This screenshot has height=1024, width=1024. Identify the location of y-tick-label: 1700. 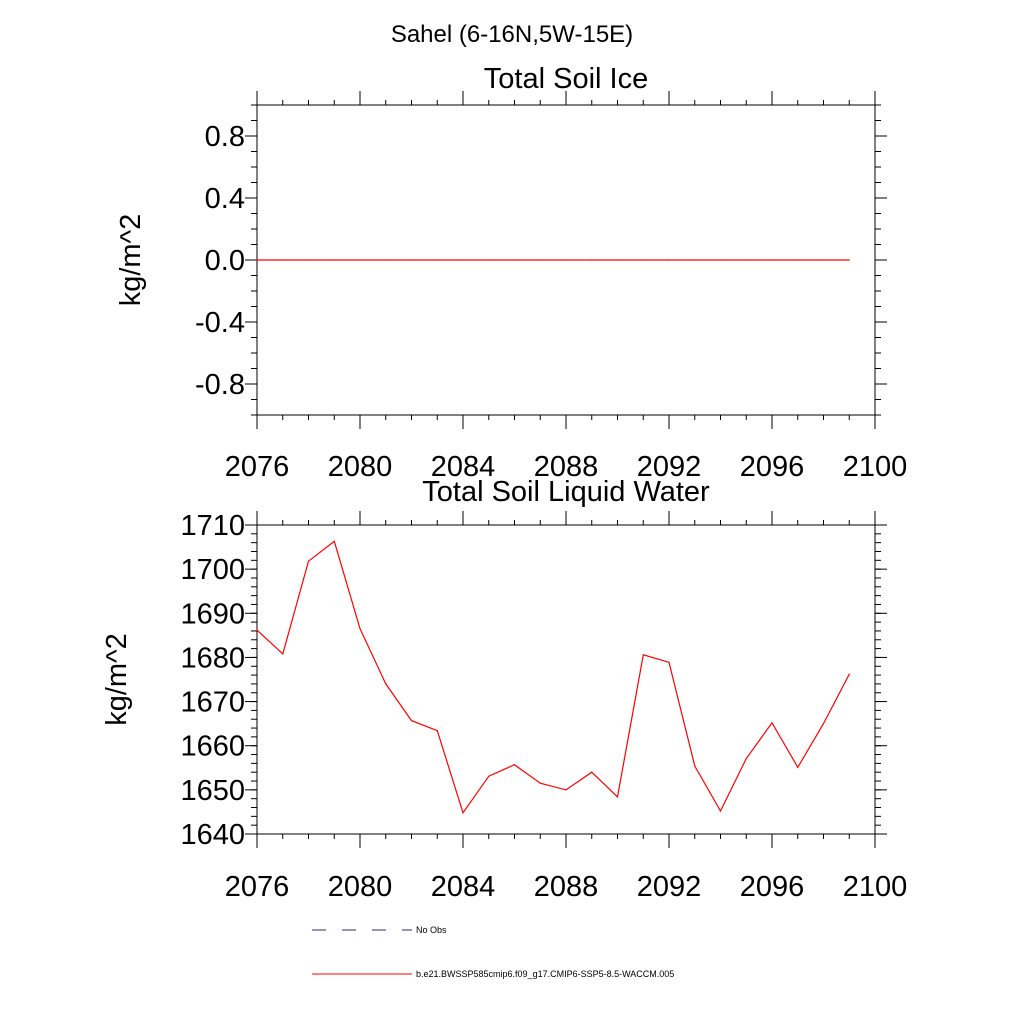
(212, 570).